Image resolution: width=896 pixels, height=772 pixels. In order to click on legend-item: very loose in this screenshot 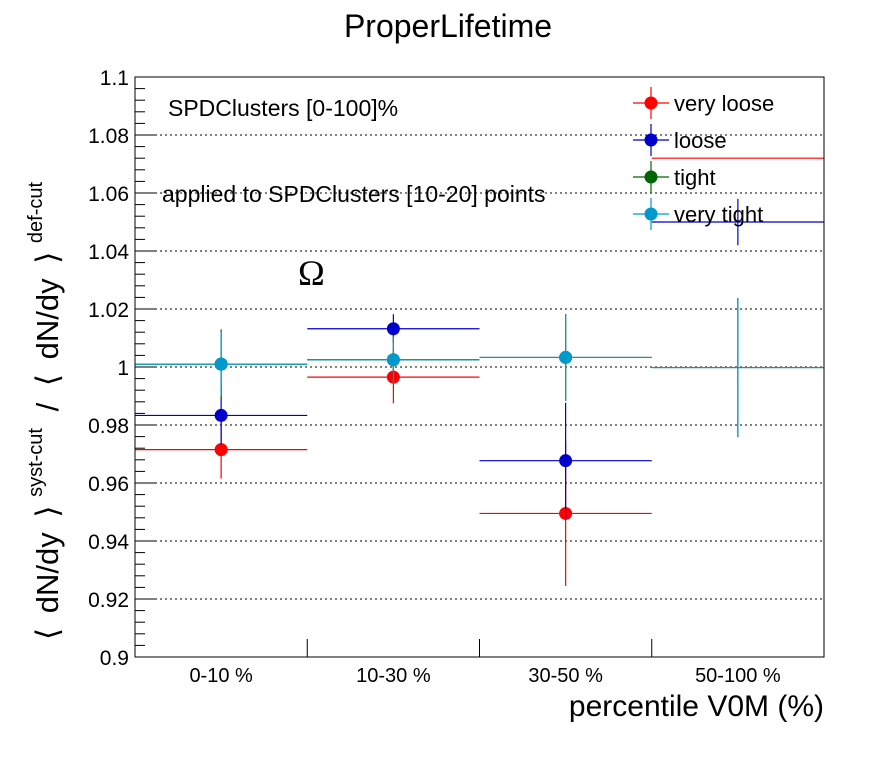, I will do `click(703, 103)`.